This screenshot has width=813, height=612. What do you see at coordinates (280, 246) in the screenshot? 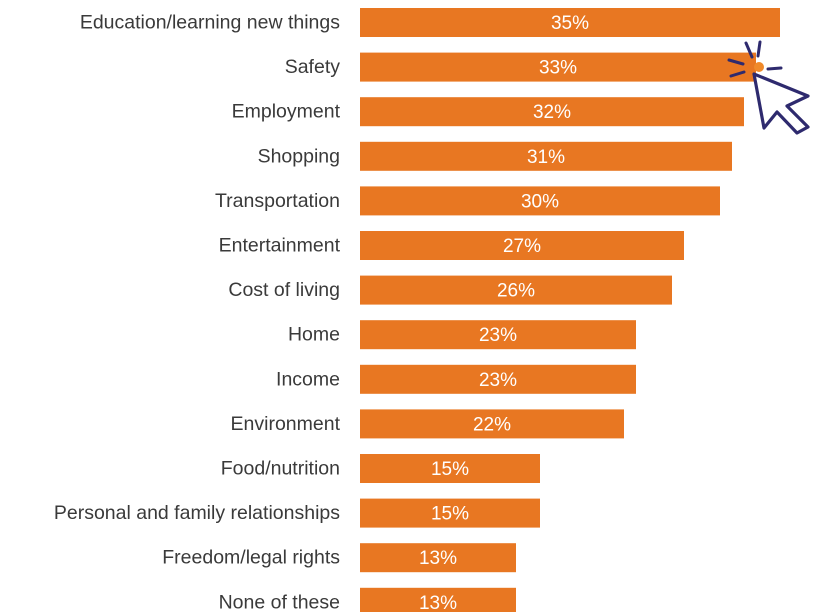
I see `category-label: Entertainment` at bounding box center [280, 246].